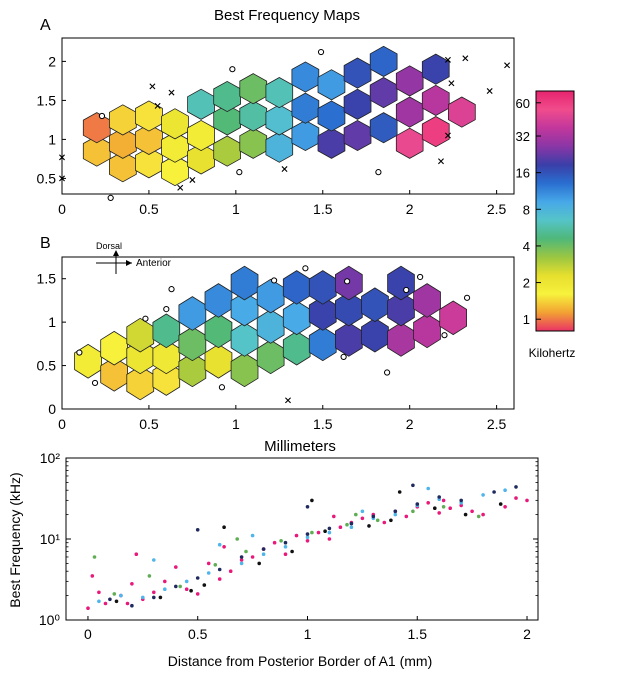 This screenshot has width=620, height=673. I want to click on x-tick-label: 1, so click(236, 209).